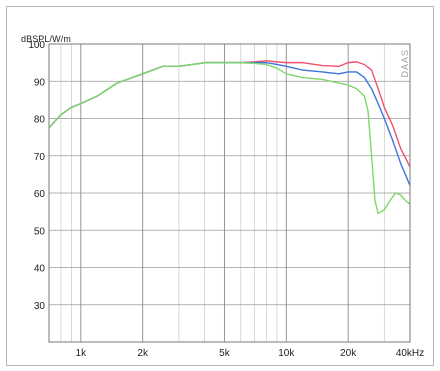 This screenshot has width=440, height=371. Describe the element at coordinates (40, 120) in the screenshot. I see `y-tick-label: 80` at that location.